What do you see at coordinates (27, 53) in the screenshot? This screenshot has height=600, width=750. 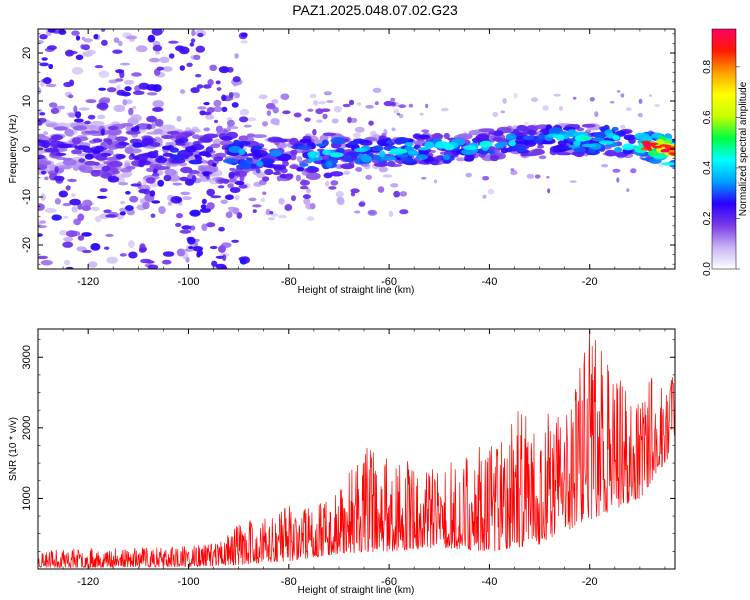 I see `y-tick-label: 20` at bounding box center [27, 53].